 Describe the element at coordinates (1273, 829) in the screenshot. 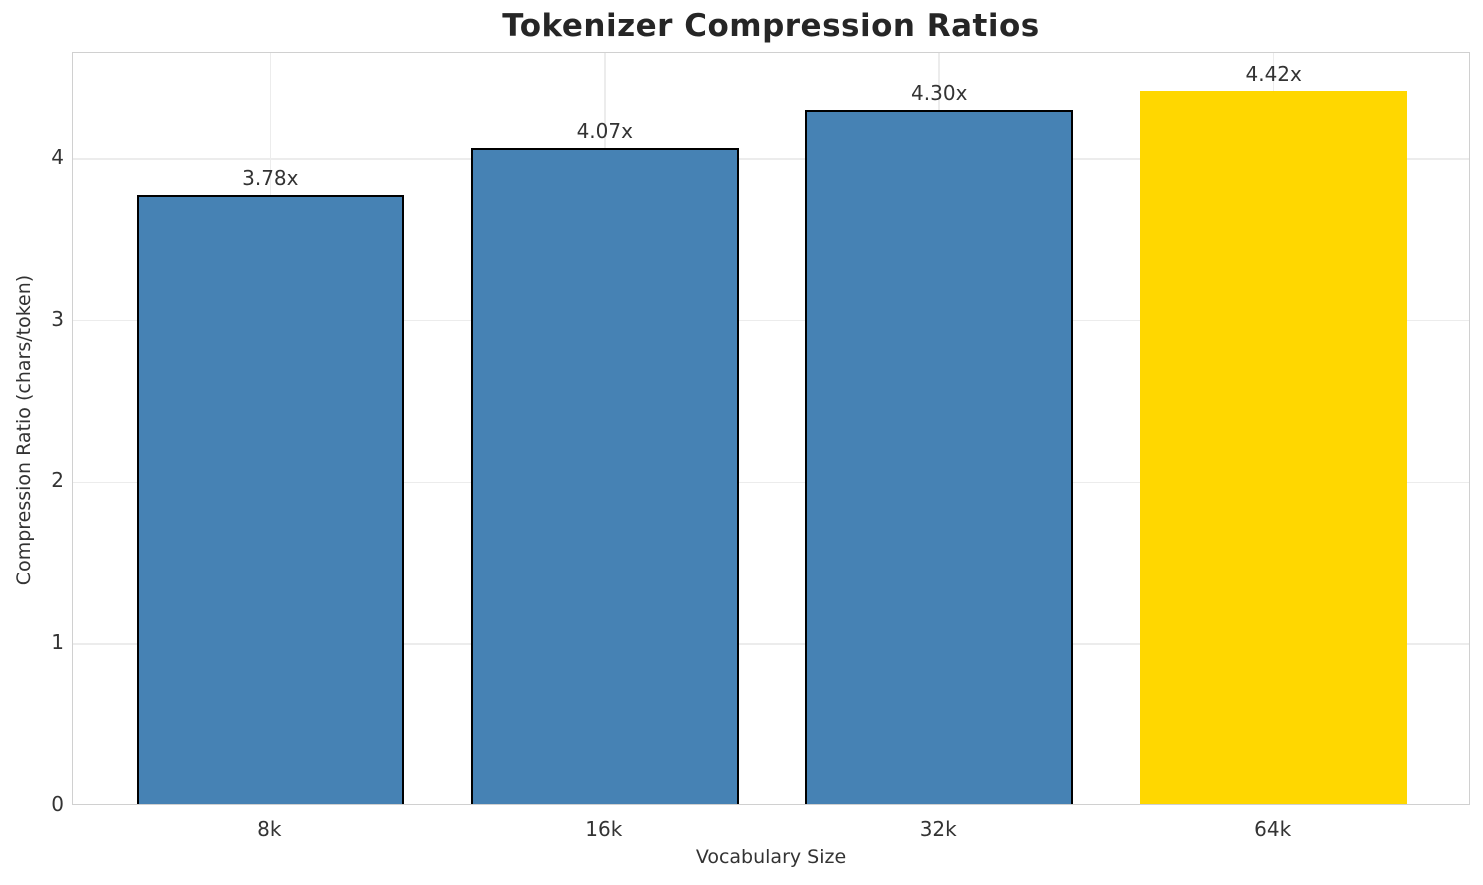

I see `x-tick-label: 64k` at that location.